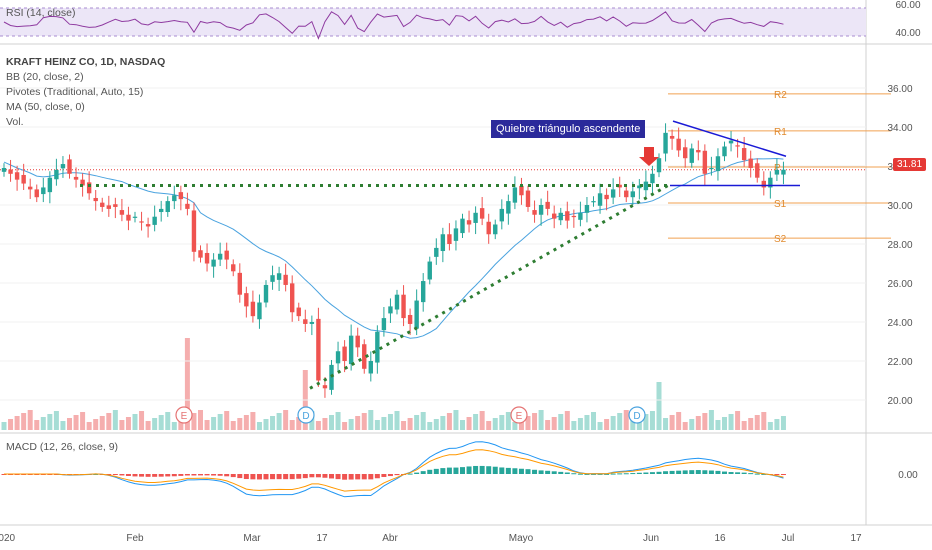 Image resolution: width=932 pixels, height=550 pixels. What do you see at coordinates (15, 122) in the screenshot?
I see `indicator-volume: Vol.` at bounding box center [15, 122].